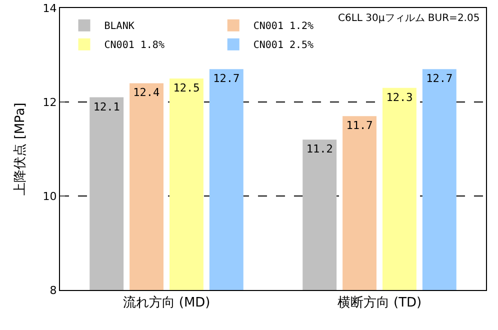 This screenshot has width=498, height=330. I want to click on legend-label: BLANK, so click(119, 26).